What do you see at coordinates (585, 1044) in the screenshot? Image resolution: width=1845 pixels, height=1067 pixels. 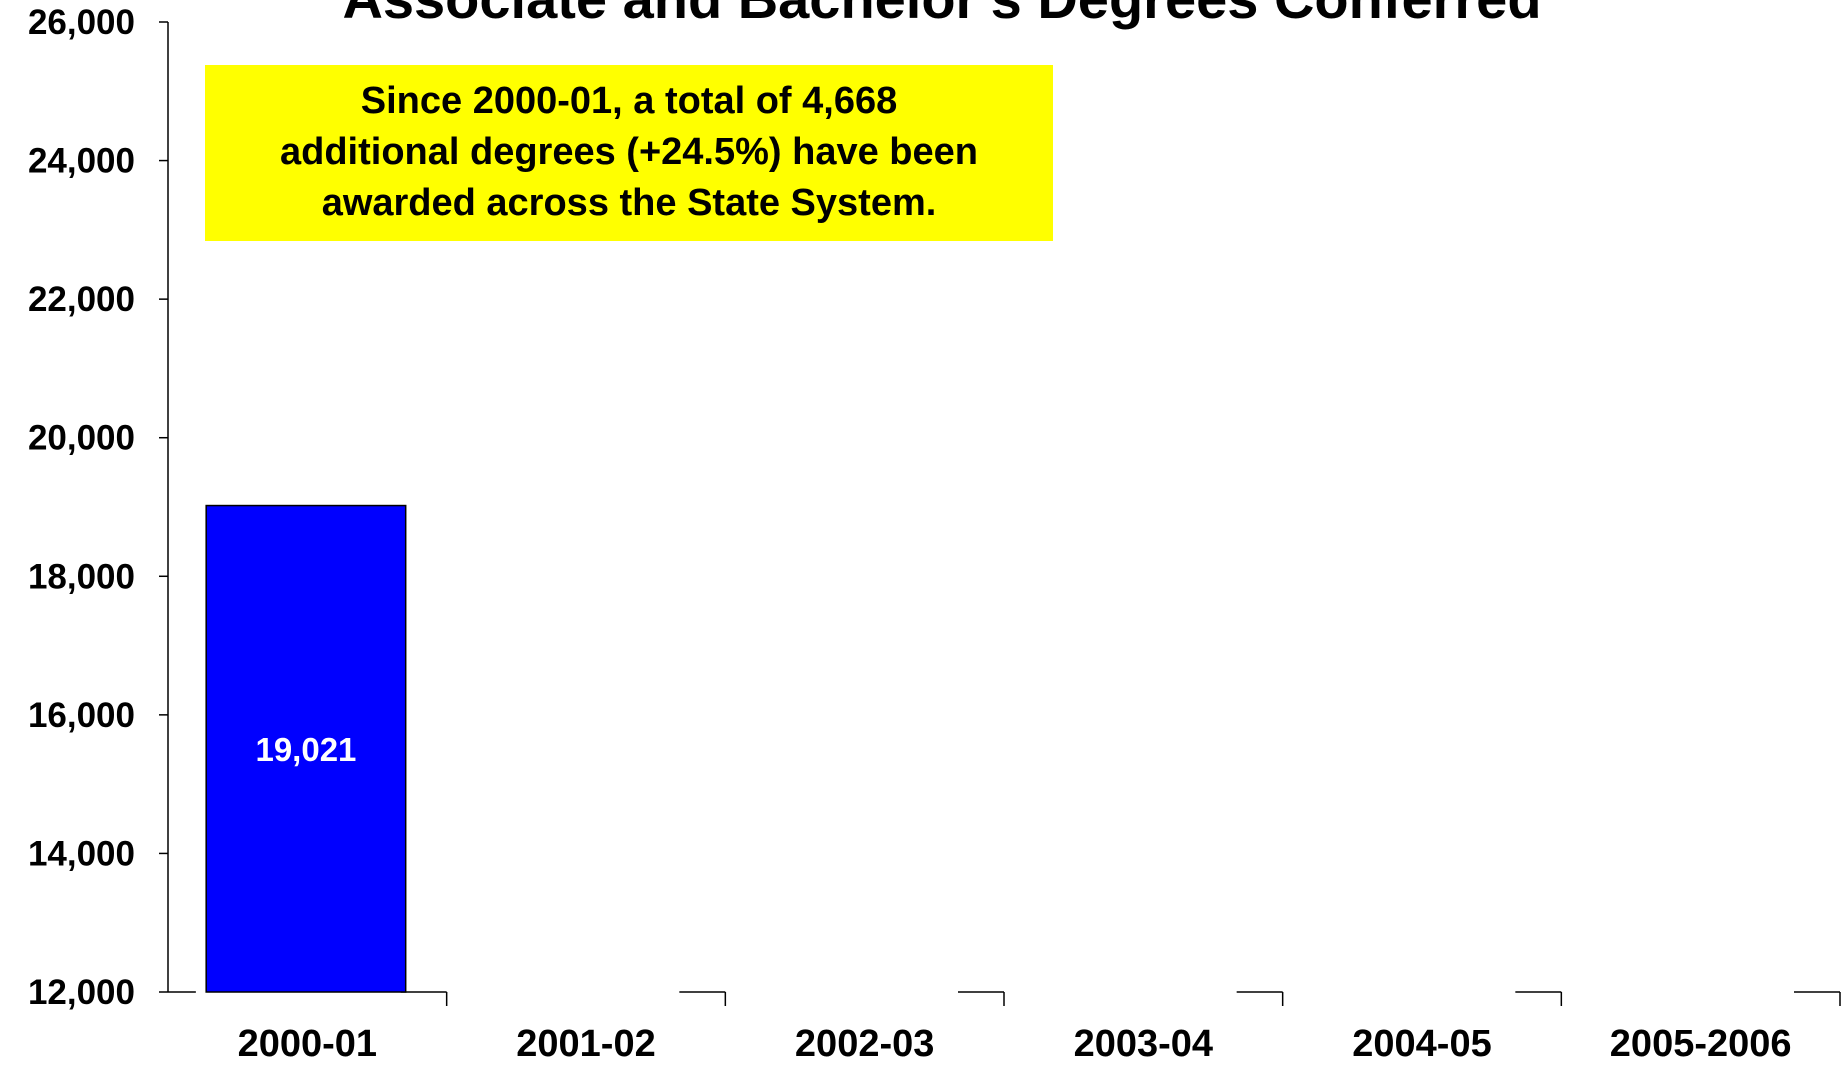 I see `x-tick-label: 2001-02` at bounding box center [585, 1044].